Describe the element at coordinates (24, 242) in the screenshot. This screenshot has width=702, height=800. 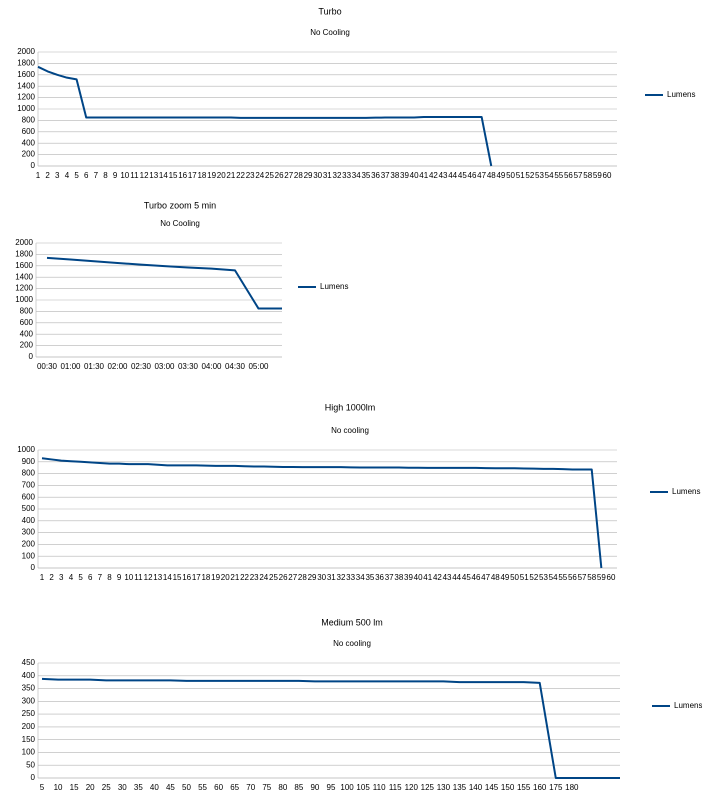
I see `y-tick-label: 2000` at that location.